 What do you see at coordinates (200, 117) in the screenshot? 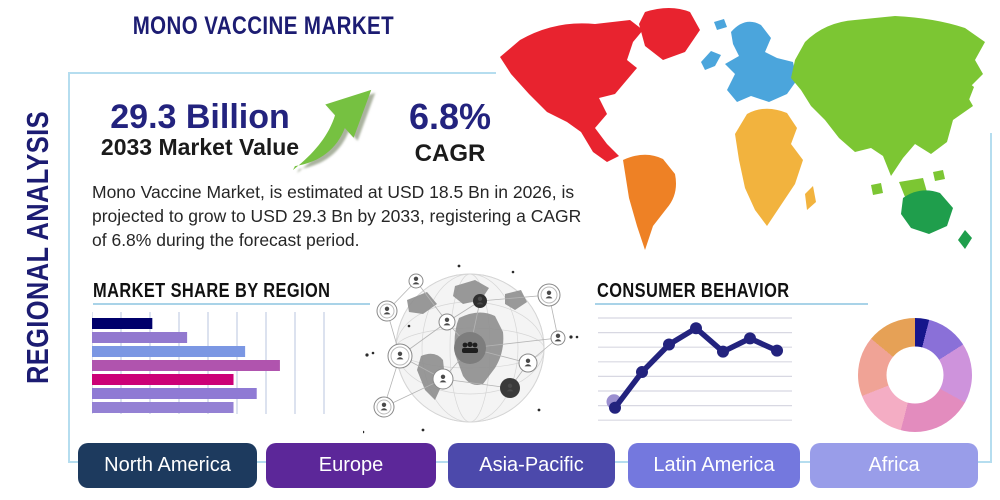
I see `market-value: 29.3 Billion` at bounding box center [200, 117].